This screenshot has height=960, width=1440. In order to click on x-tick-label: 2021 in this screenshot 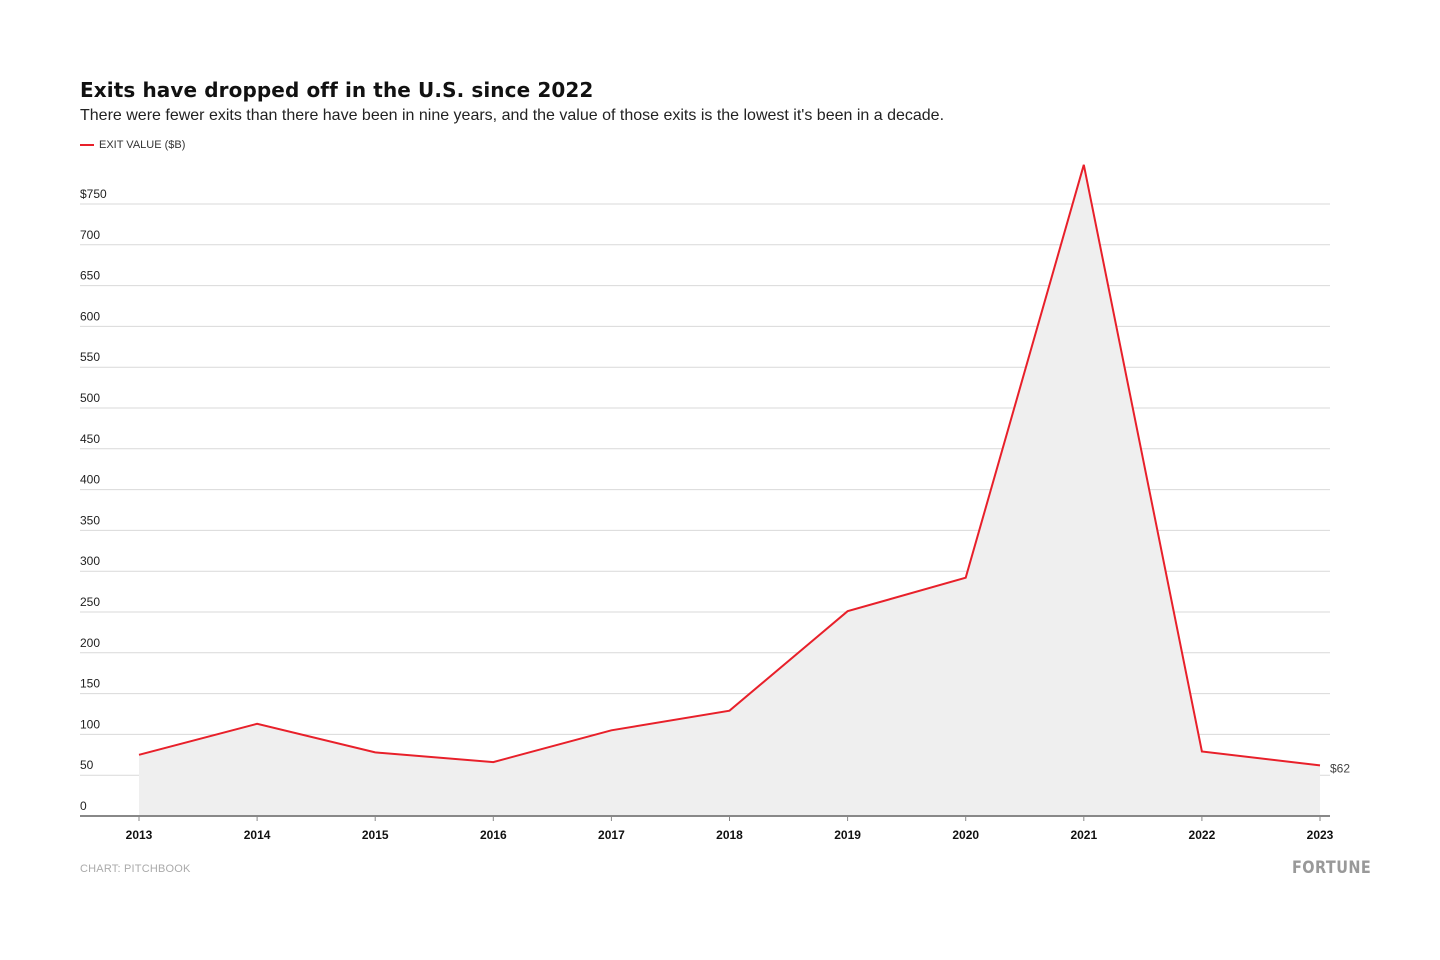, I will do `click(1083, 835)`.